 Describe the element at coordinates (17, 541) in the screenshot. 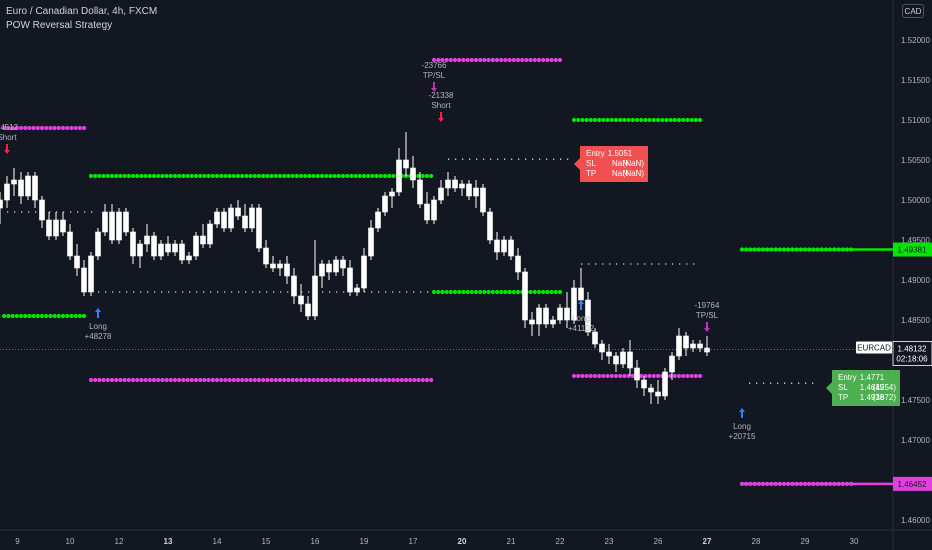

I see `x-tick-label: 9` at that location.